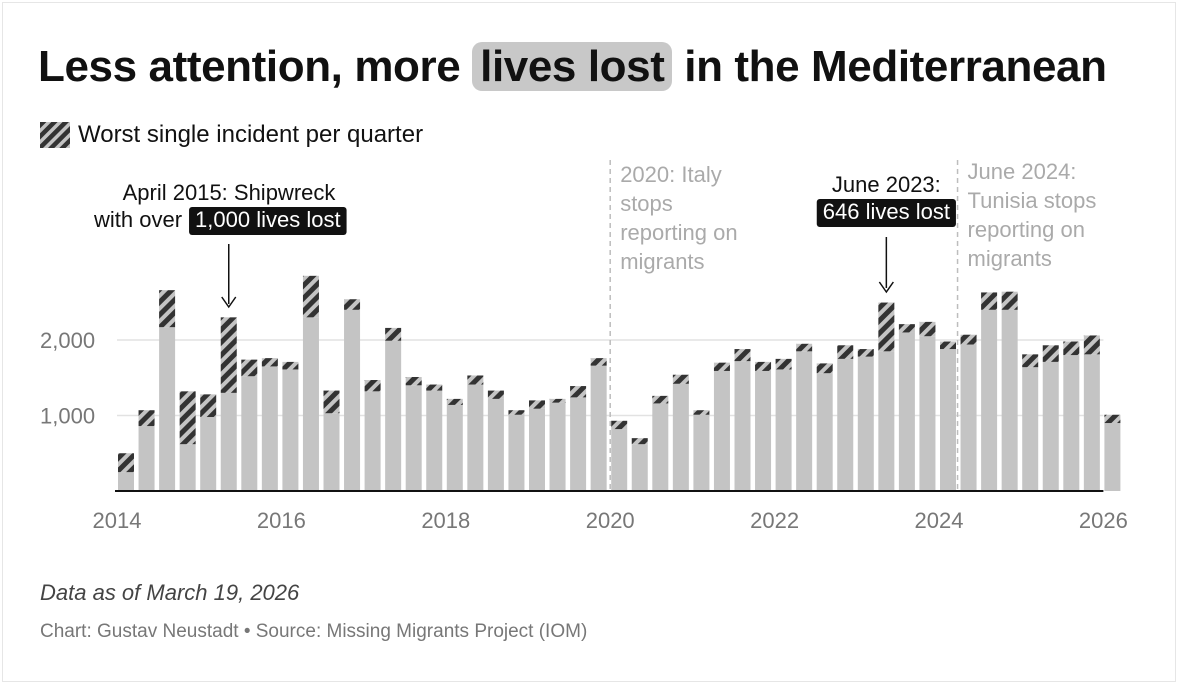 Image resolution: width=1180 pixels, height=686 pixels. I want to click on bar-2021-q4, so click(763, 426).